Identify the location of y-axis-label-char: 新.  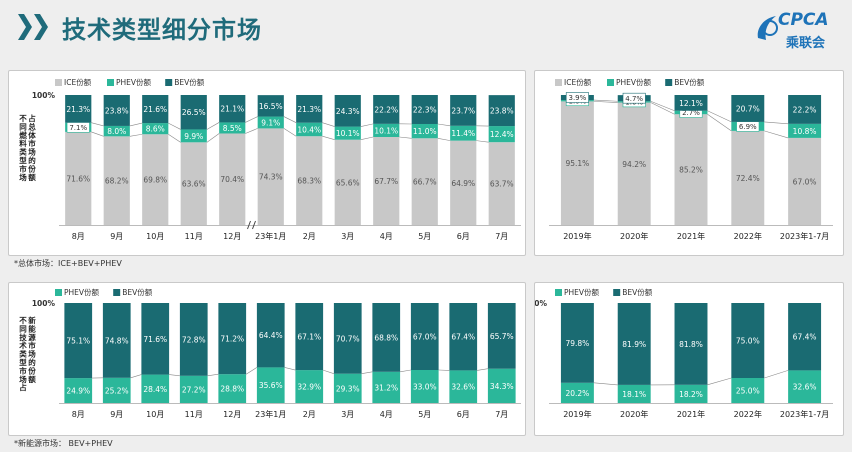
(32, 320).